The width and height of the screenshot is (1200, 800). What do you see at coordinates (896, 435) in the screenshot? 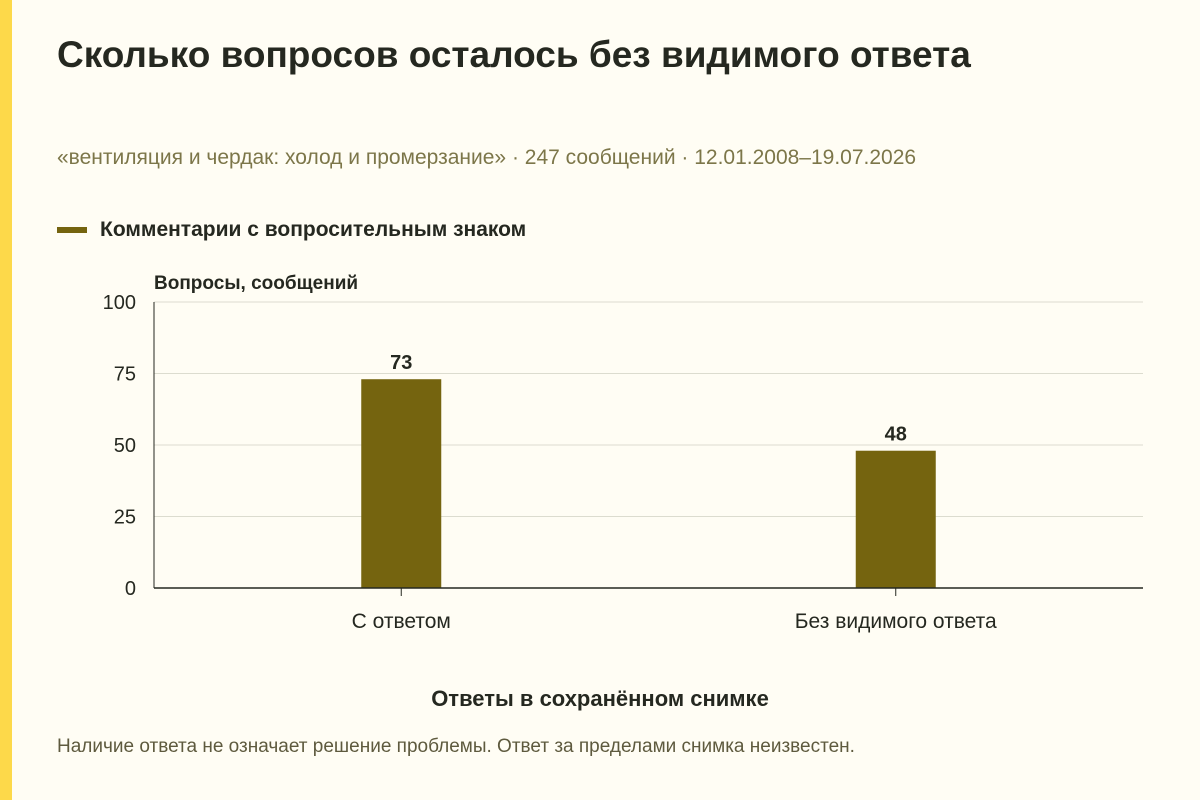
I see `data-label: 48` at bounding box center [896, 435].